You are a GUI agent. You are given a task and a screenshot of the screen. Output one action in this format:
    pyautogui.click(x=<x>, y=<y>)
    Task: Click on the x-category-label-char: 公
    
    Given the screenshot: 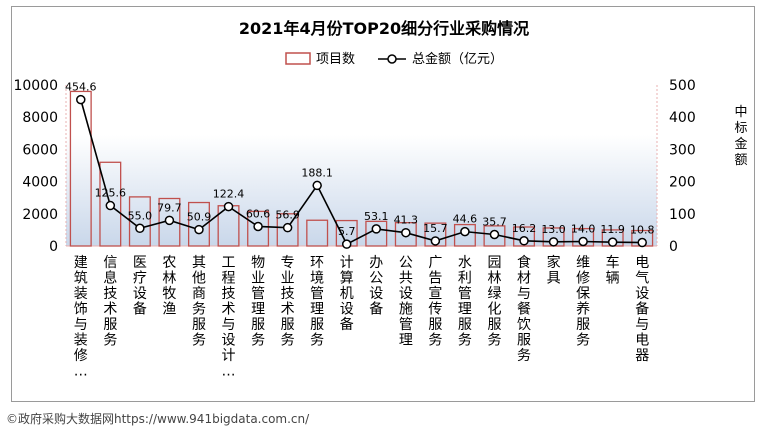 What is the action you would take?
    pyautogui.click(x=406, y=263)
    